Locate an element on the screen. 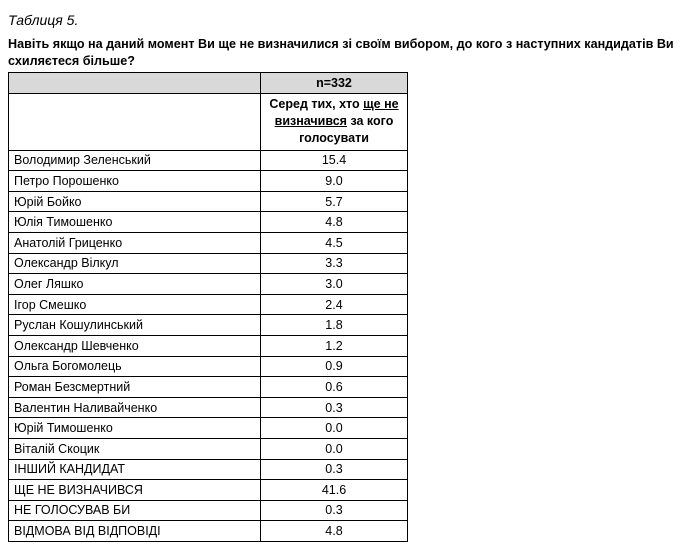 The image size is (690, 548). table-row: Ольга Богомолець 0.9 is located at coordinates (208, 366).